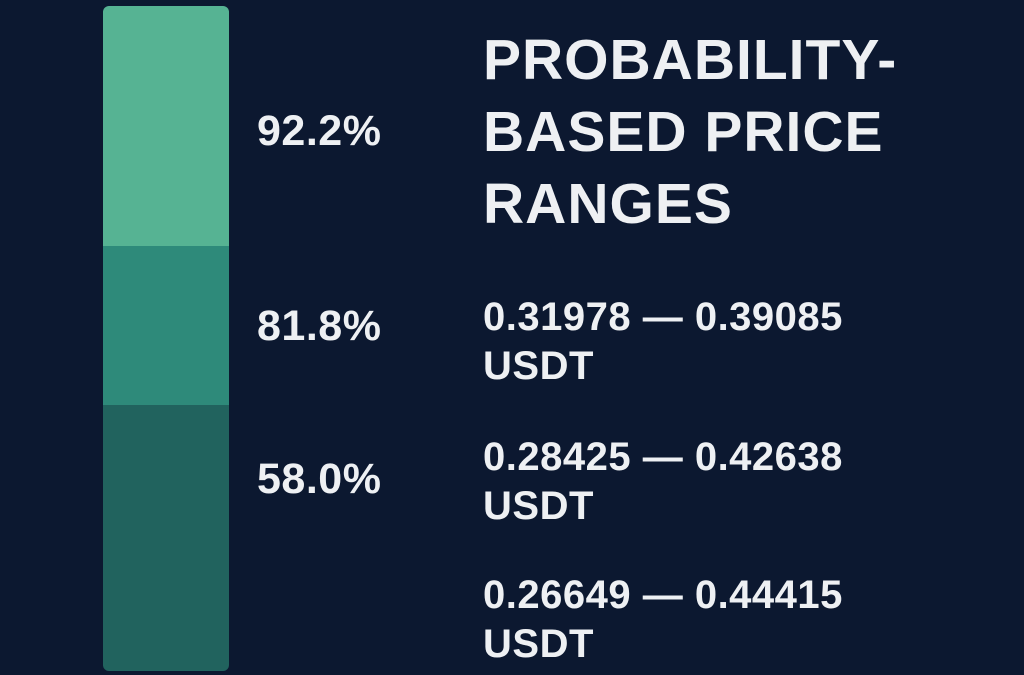 This screenshot has width=1024, height=675. Describe the element at coordinates (319, 131) in the screenshot. I see `probability-label-1: 92.2%` at that location.